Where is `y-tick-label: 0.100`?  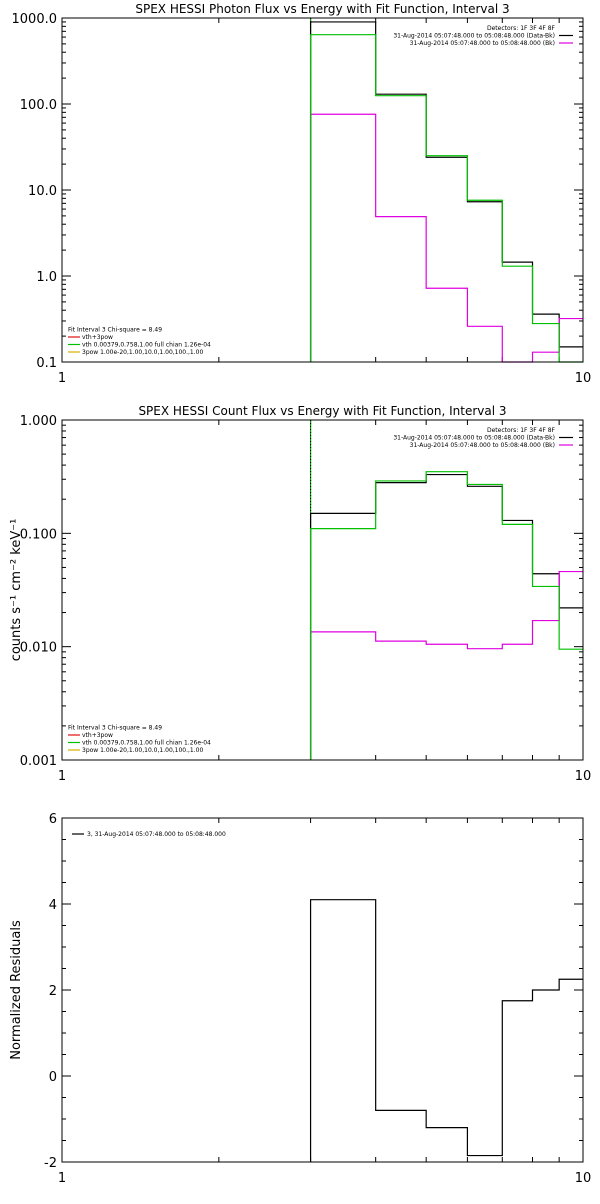 y-tick-label: 0.100 is located at coordinates (38, 534).